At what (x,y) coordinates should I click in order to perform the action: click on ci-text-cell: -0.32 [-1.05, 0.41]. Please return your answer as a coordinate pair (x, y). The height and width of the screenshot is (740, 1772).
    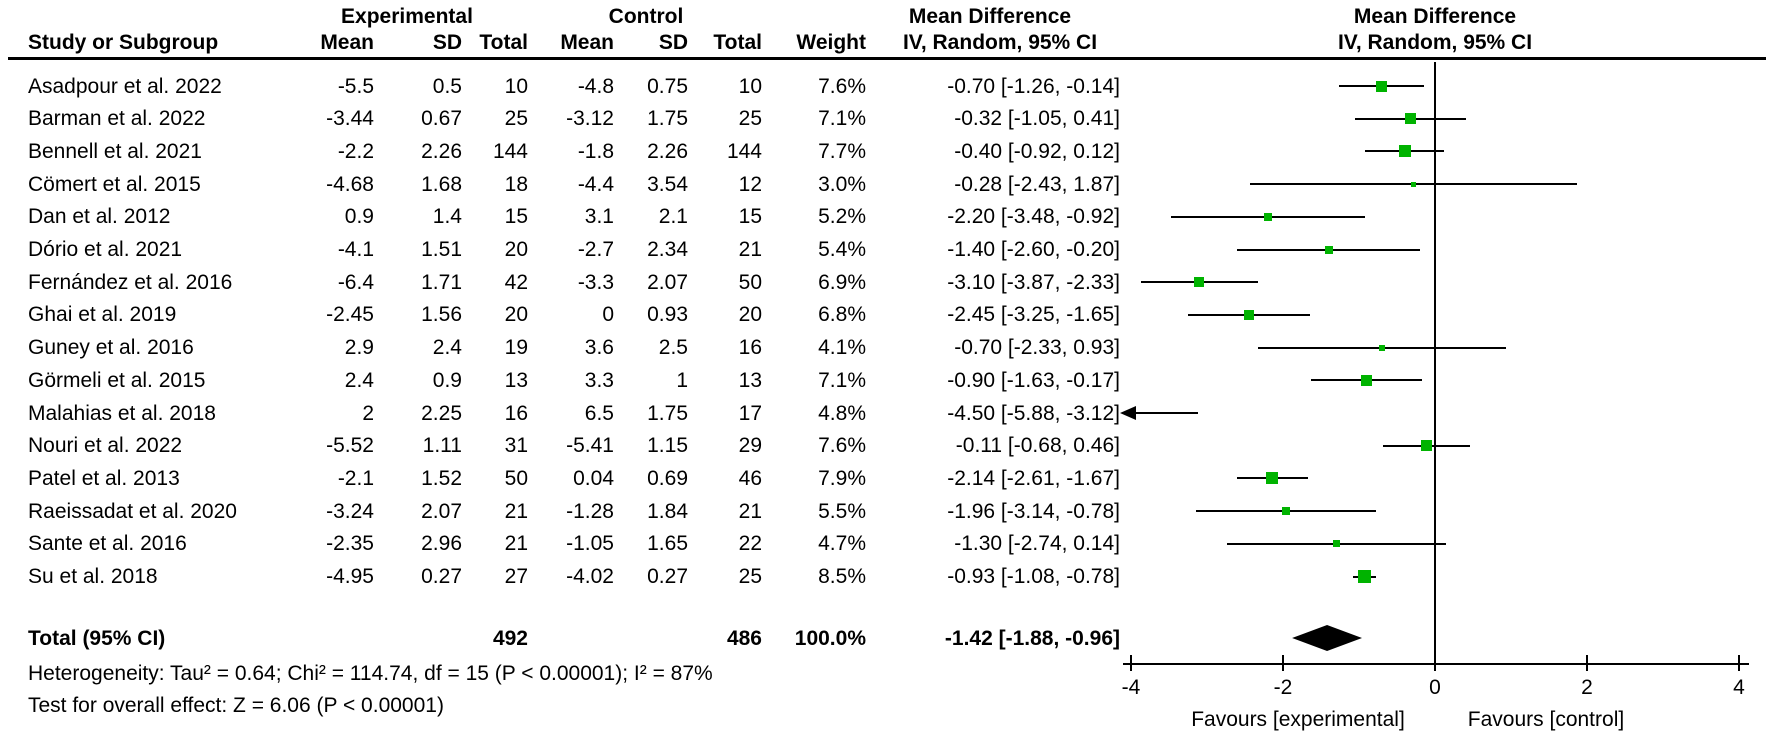
    Looking at the image, I should click on (1037, 119).